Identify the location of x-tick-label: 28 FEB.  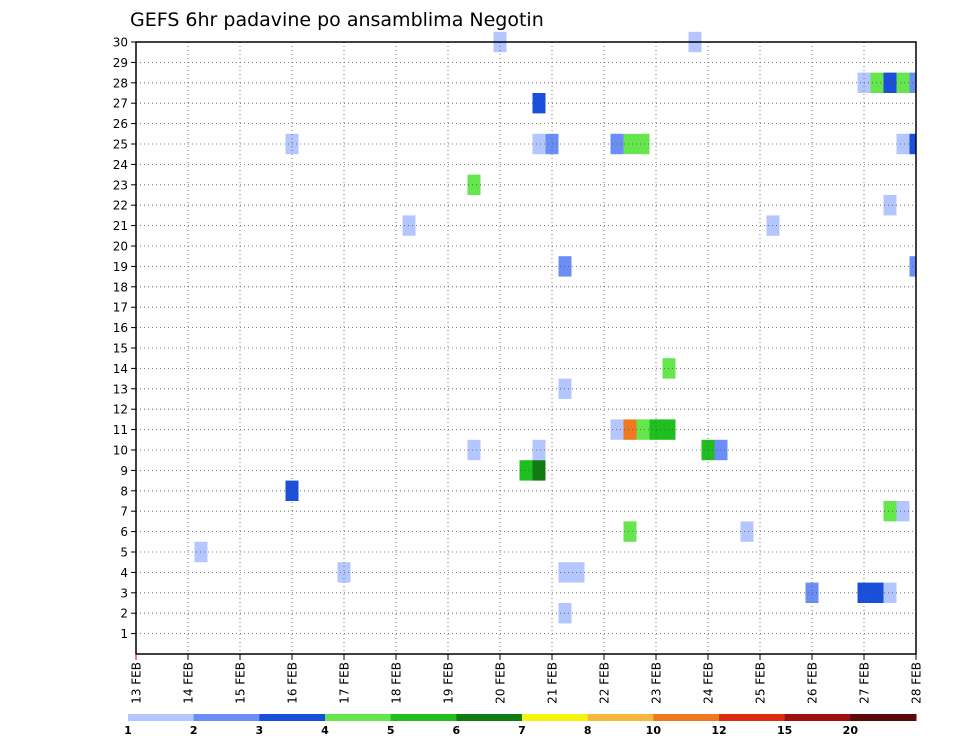
(917, 683).